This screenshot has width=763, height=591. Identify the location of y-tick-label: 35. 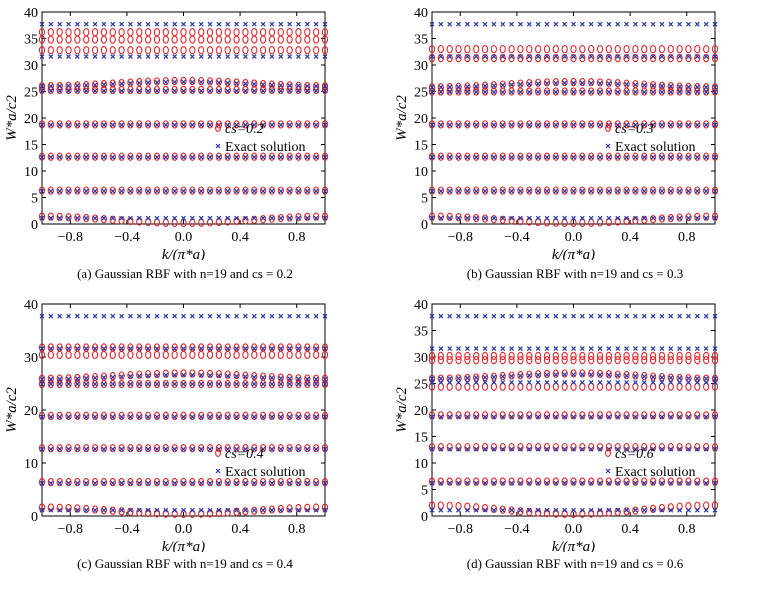
(31, 40).